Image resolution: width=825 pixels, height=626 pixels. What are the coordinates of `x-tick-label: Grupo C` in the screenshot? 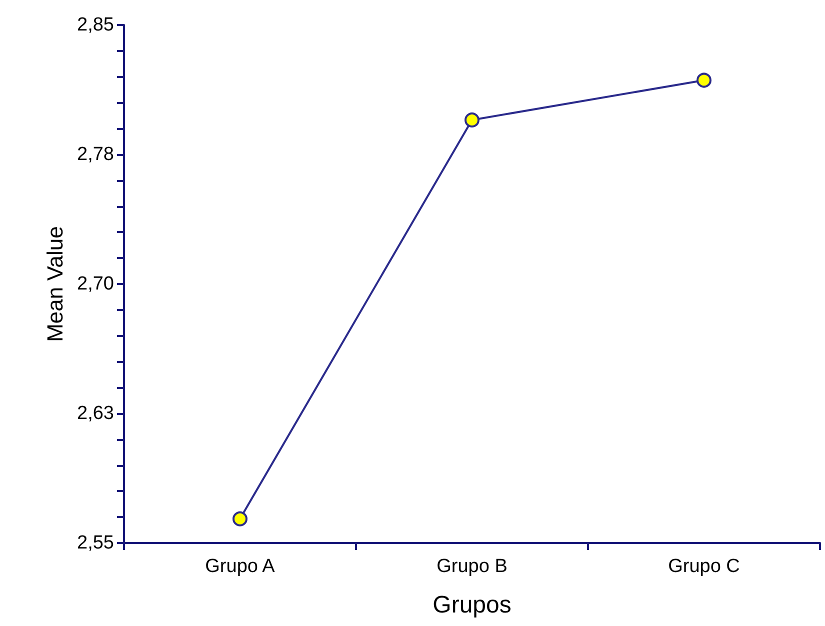 It's located at (704, 566).